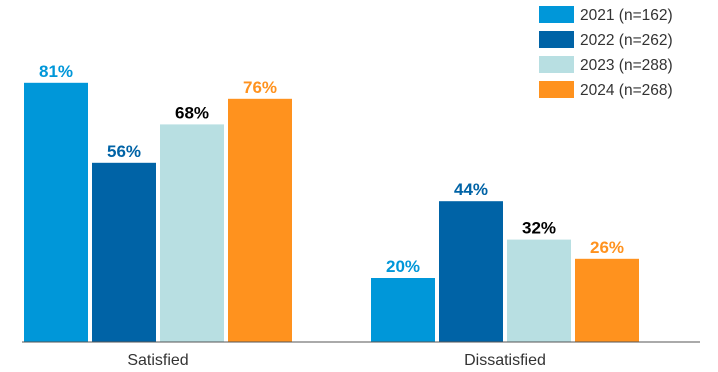  I want to click on value-label-satisfied-2021: 81%, so click(56, 71).